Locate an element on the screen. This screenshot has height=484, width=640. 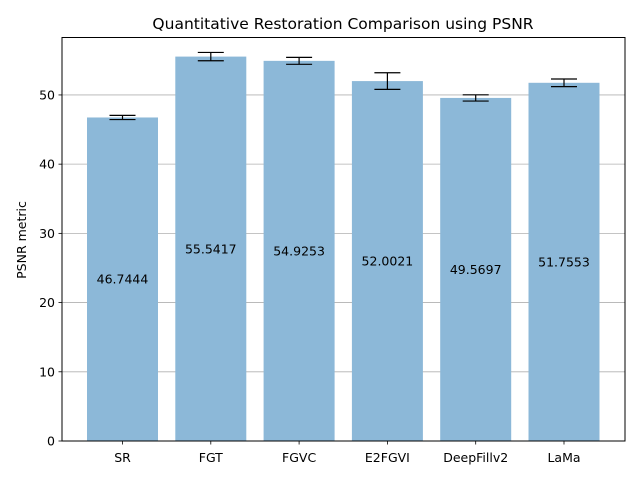
x-tick-label: LaMa is located at coordinates (563, 457).